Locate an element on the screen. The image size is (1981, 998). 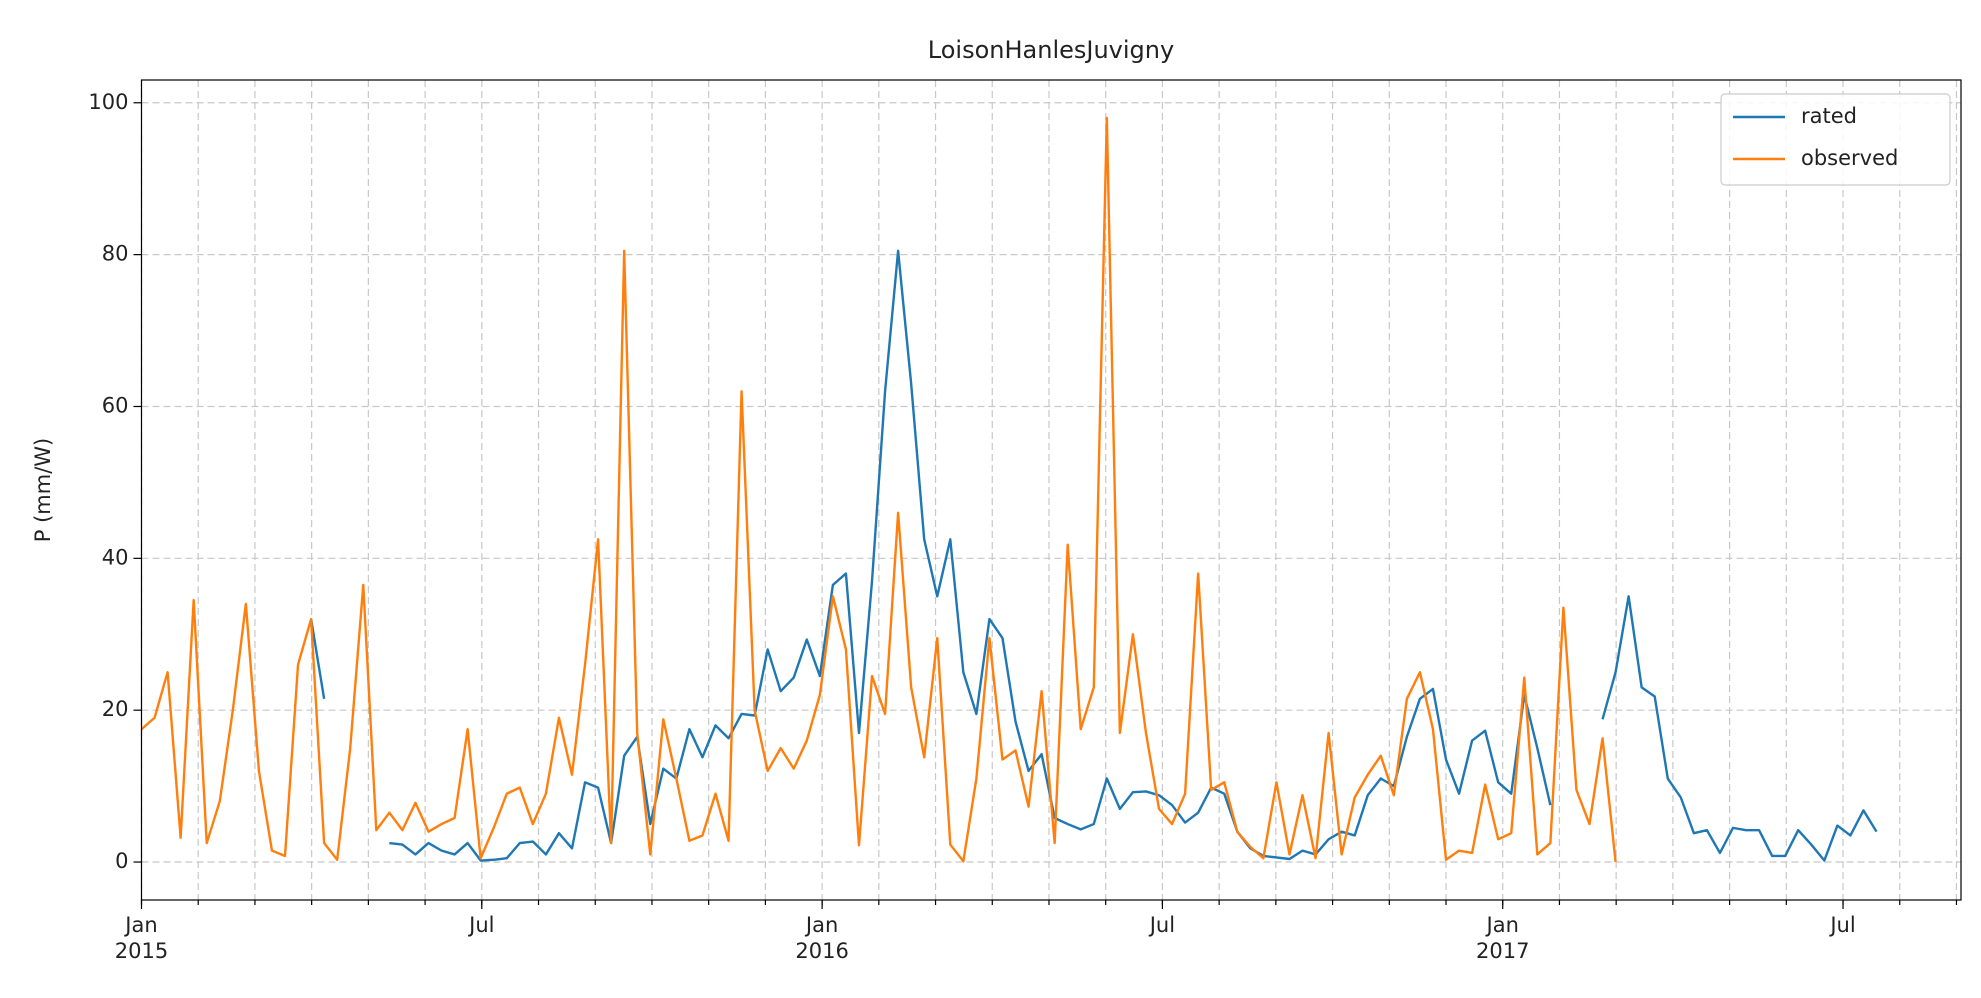
x-tick-label: Jan 2016 is located at coordinates (822, 938).